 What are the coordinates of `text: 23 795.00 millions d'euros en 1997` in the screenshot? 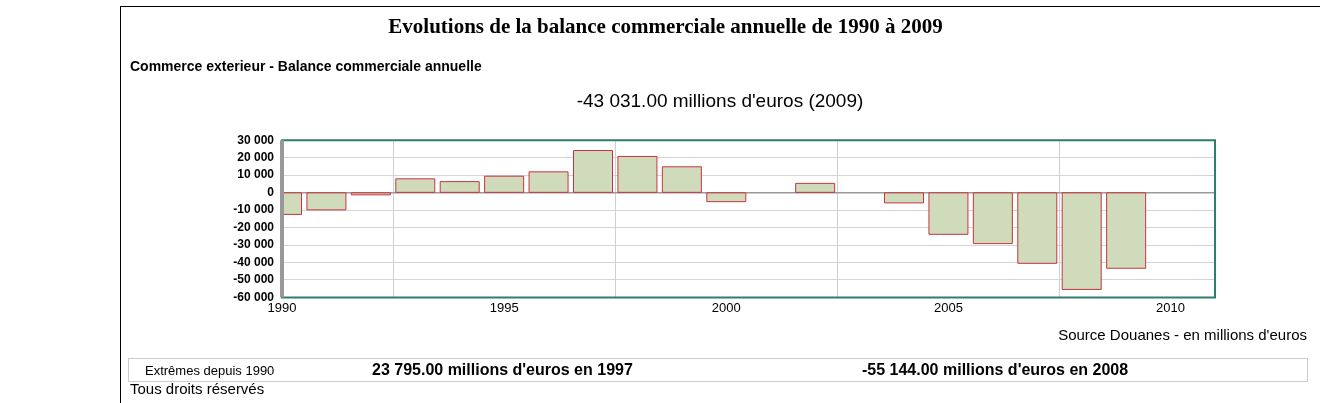 It's located at (502, 370).